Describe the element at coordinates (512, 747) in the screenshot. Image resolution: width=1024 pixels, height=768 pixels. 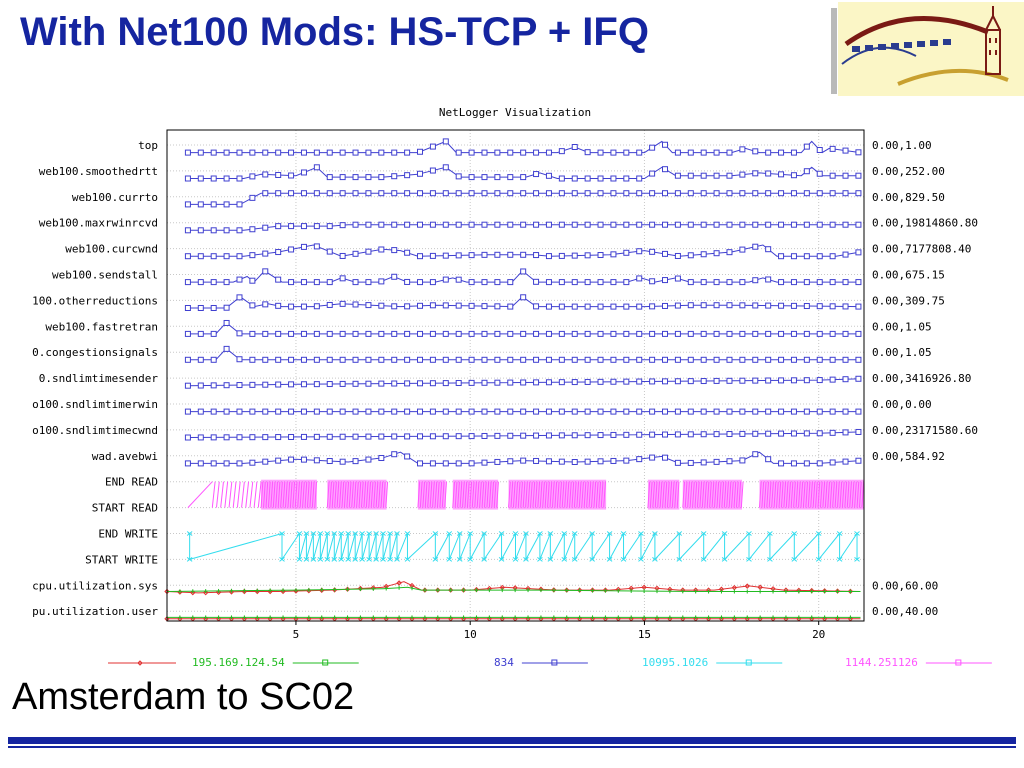
I see `footer-rule-thin` at that location.